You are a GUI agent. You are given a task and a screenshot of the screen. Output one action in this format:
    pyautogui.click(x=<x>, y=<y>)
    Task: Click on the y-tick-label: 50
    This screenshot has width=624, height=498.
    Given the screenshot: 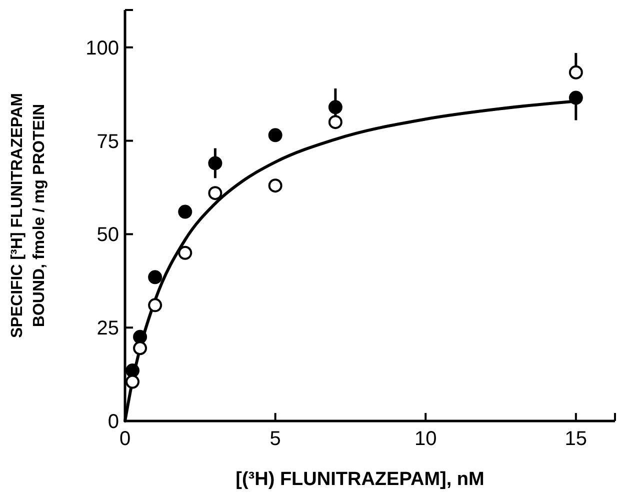 What is the action you would take?
    pyautogui.click(x=107, y=235)
    